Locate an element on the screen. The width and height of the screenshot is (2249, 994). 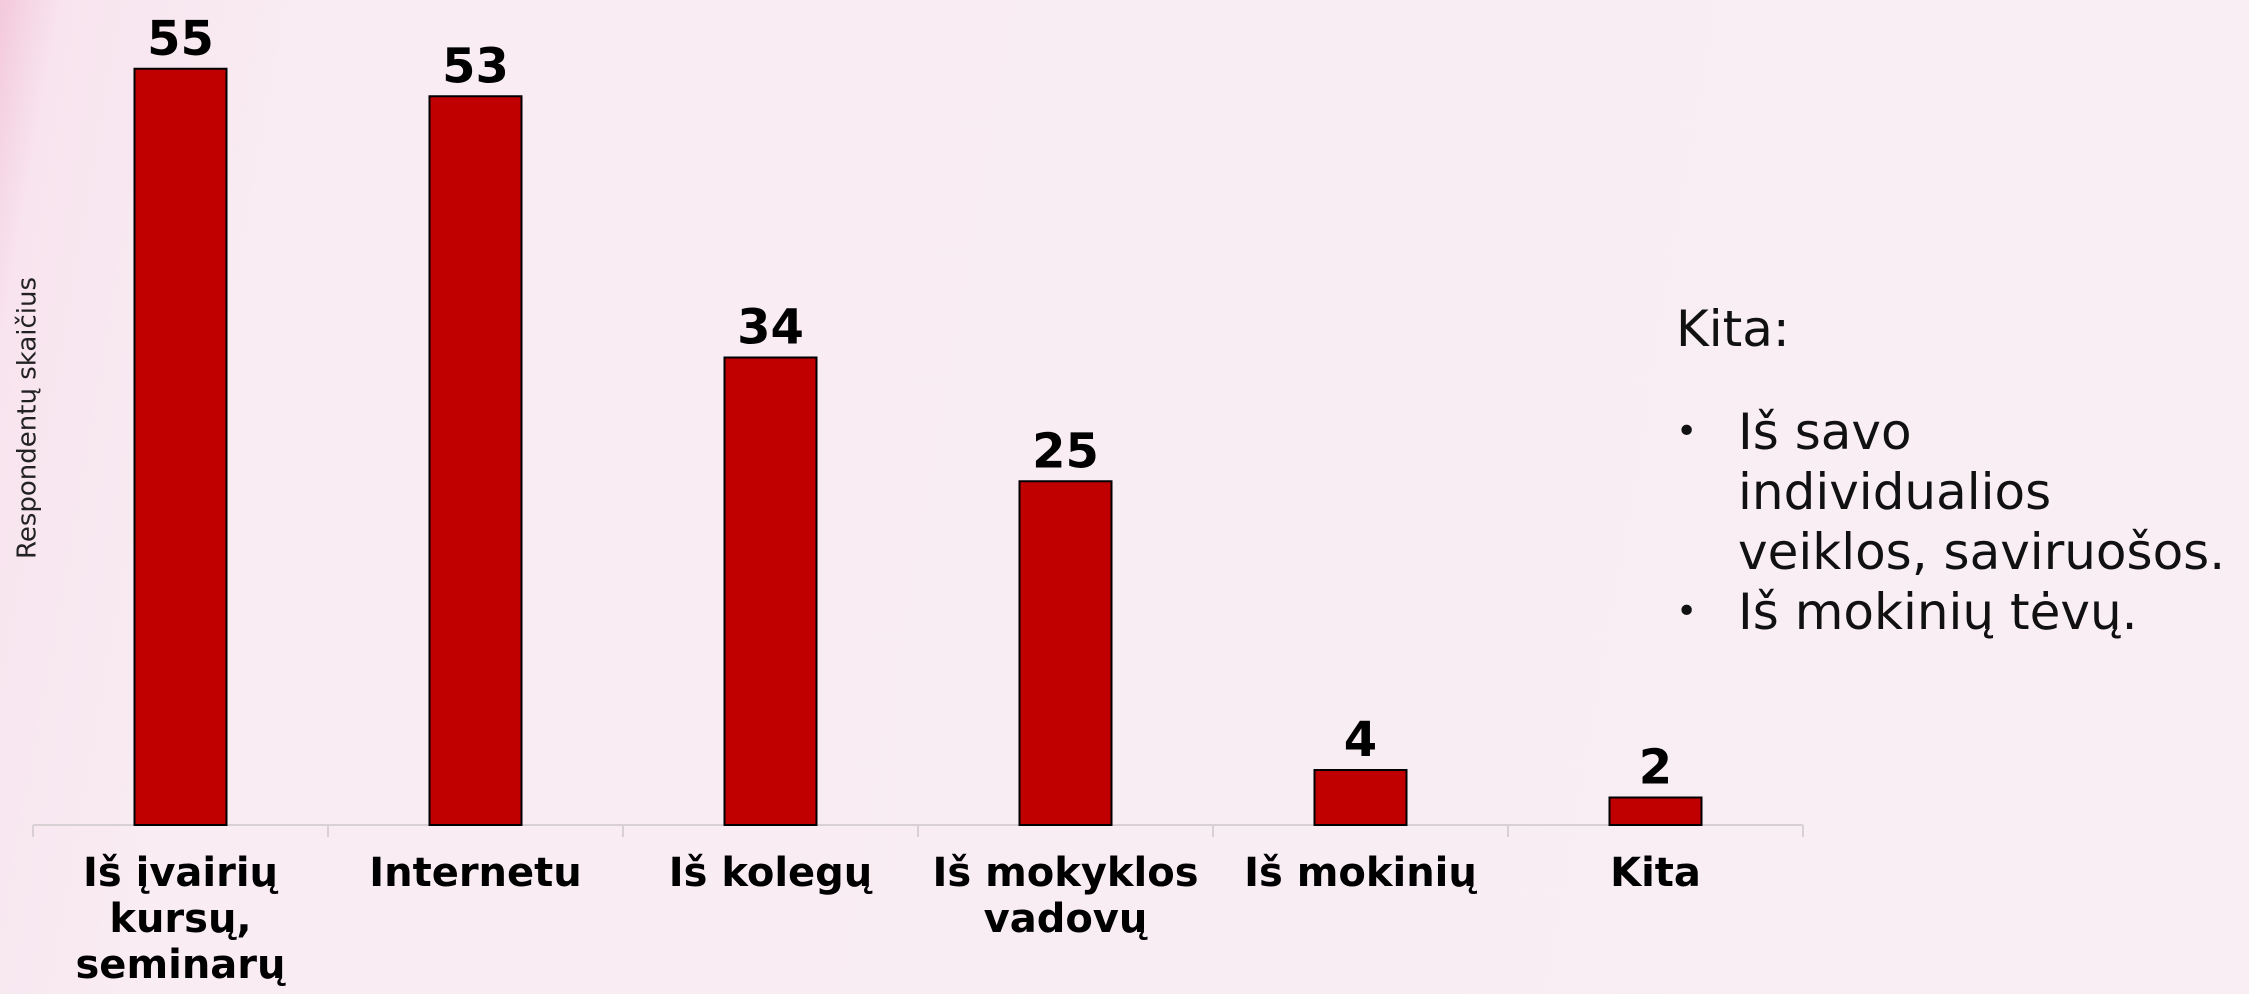
value-label: 53 is located at coordinates (475, 66).